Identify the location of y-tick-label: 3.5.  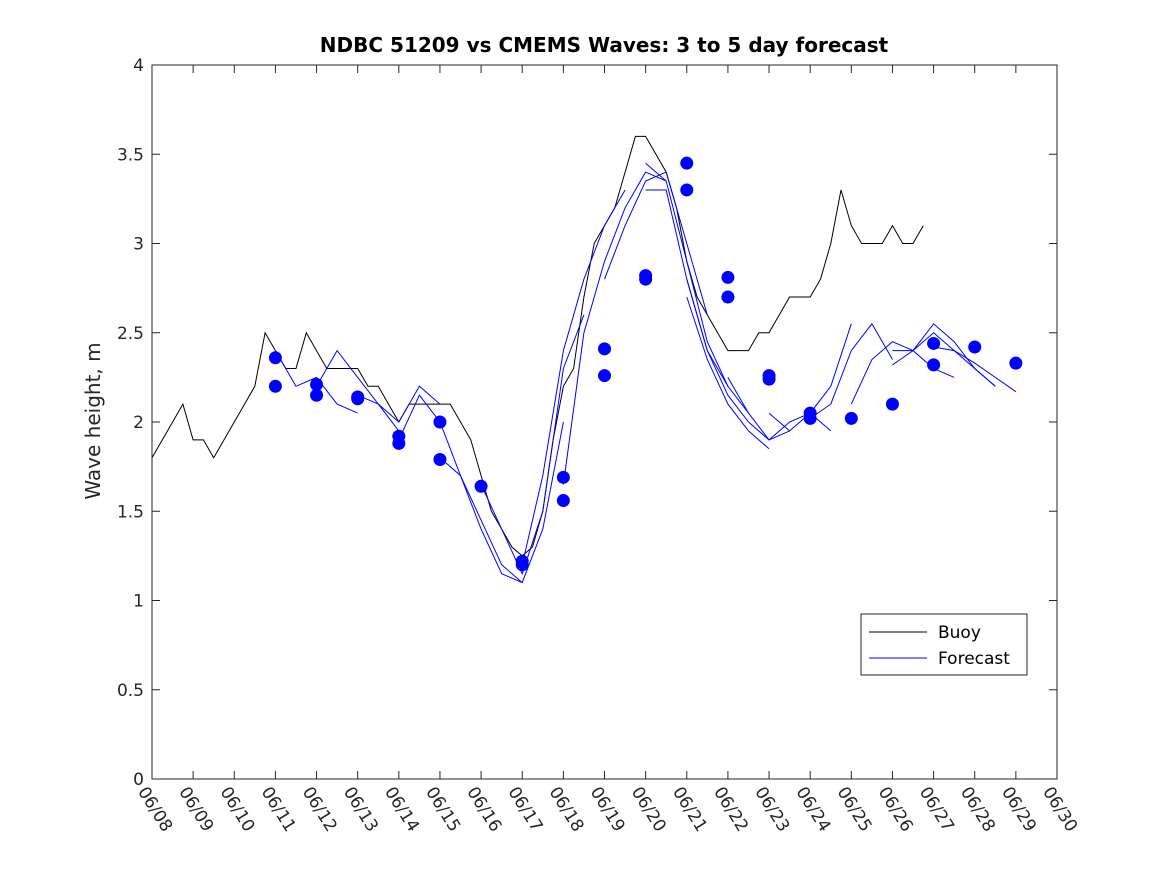
(130, 155).